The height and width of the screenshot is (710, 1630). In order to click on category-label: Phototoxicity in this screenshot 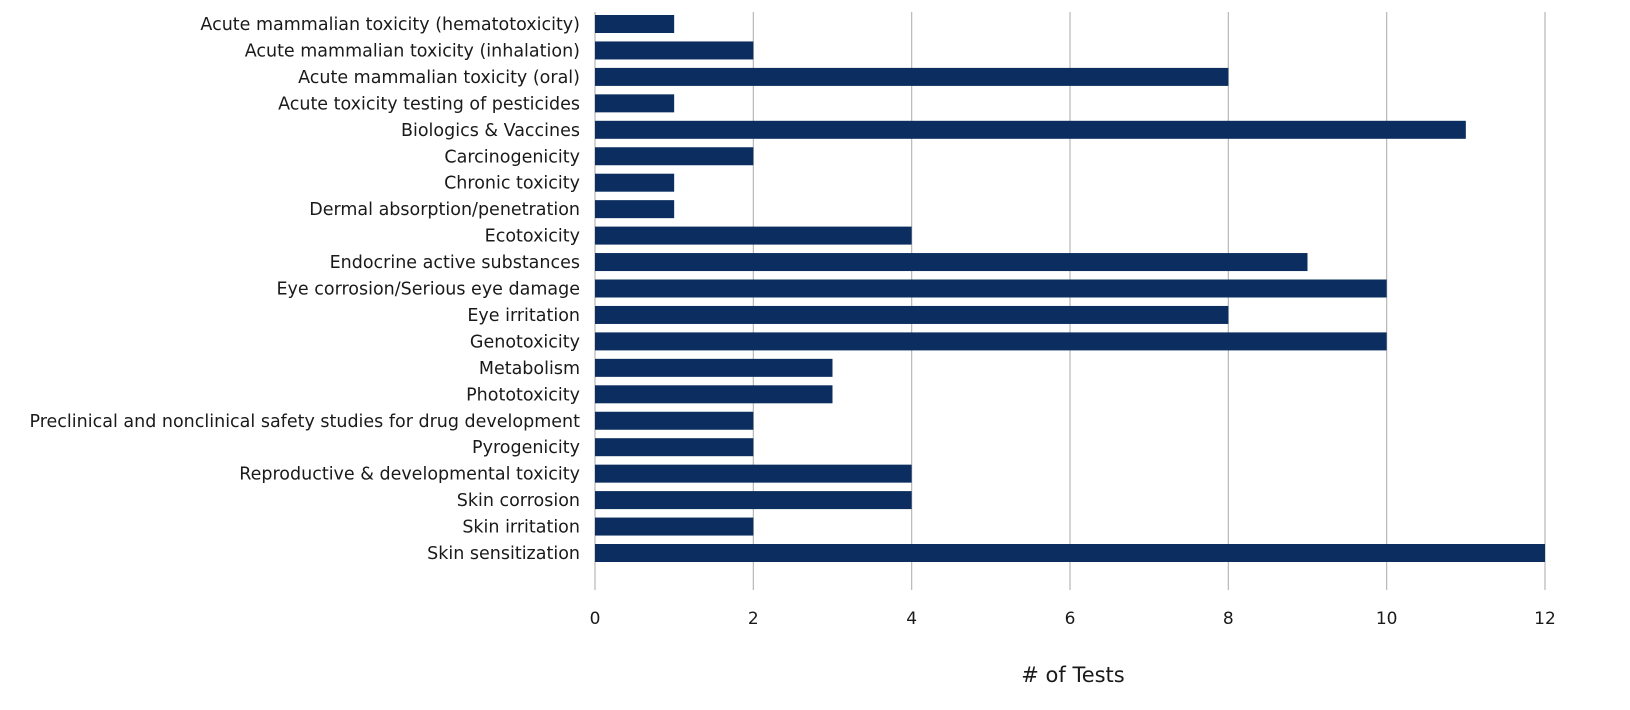, I will do `click(523, 395)`.